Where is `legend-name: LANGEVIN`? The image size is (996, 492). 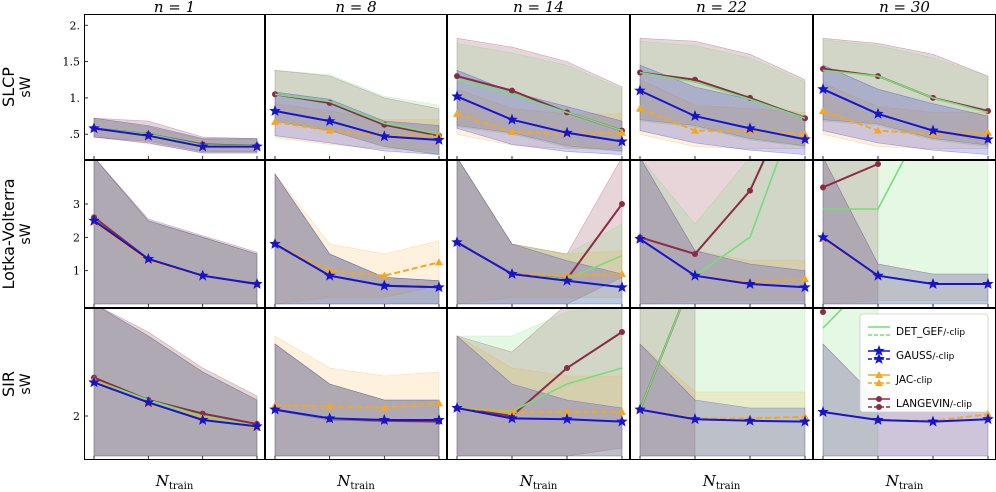
legend-name: LANGEVIN is located at coordinates (923, 404).